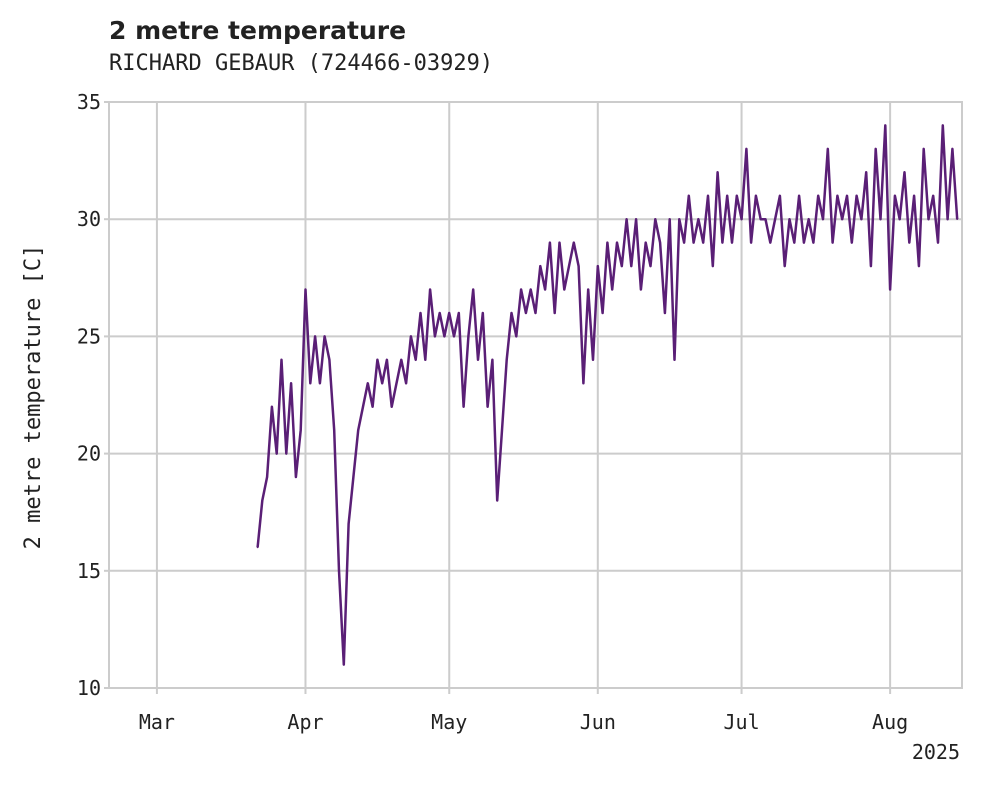 The height and width of the screenshot is (785, 981). What do you see at coordinates (449, 722) in the screenshot?
I see `x-tick-label: May` at bounding box center [449, 722].